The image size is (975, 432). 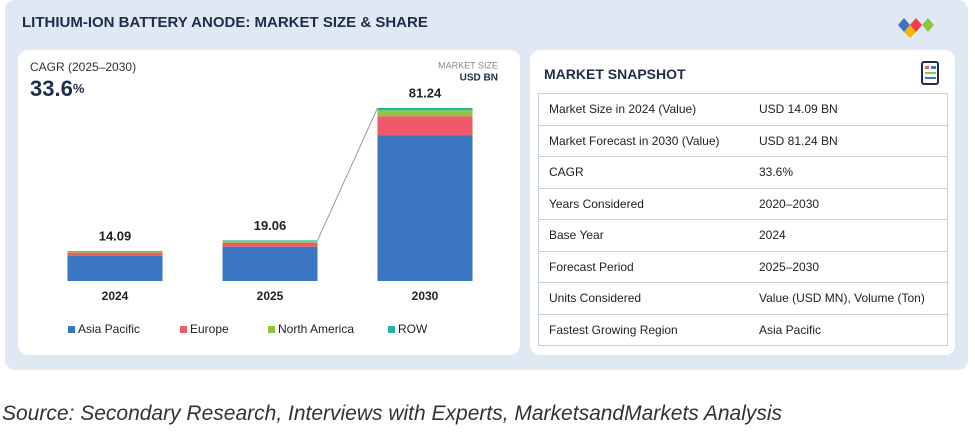 What do you see at coordinates (413, 329) in the screenshot?
I see `legend-label: ROW` at bounding box center [413, 329].